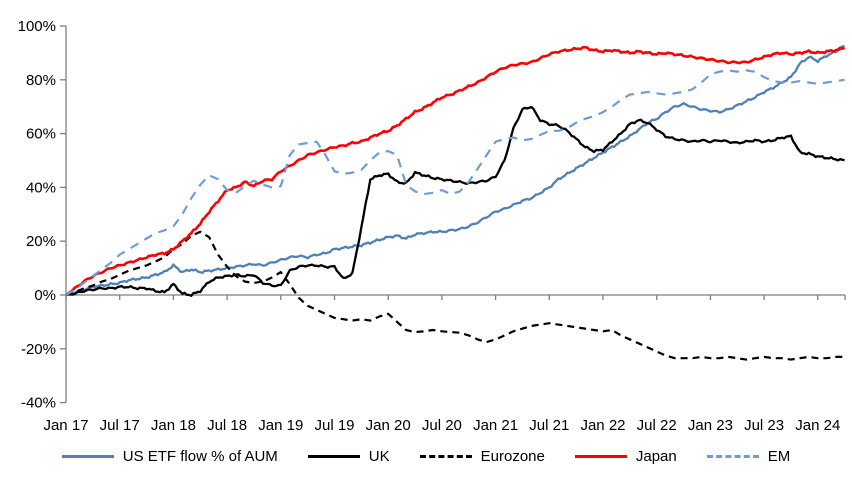  I want to click on x-axis-label: Jan 19, so click(280, 425).